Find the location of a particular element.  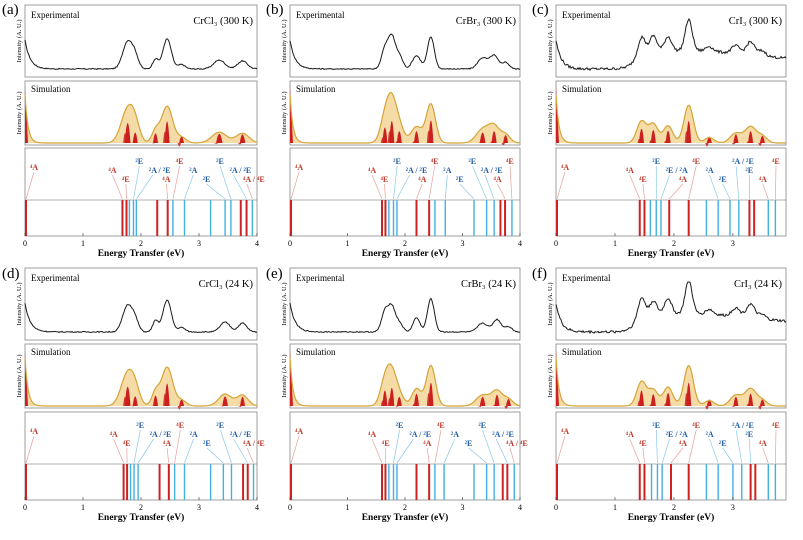

panel-label: (f) is located at coordinates (539, 274).